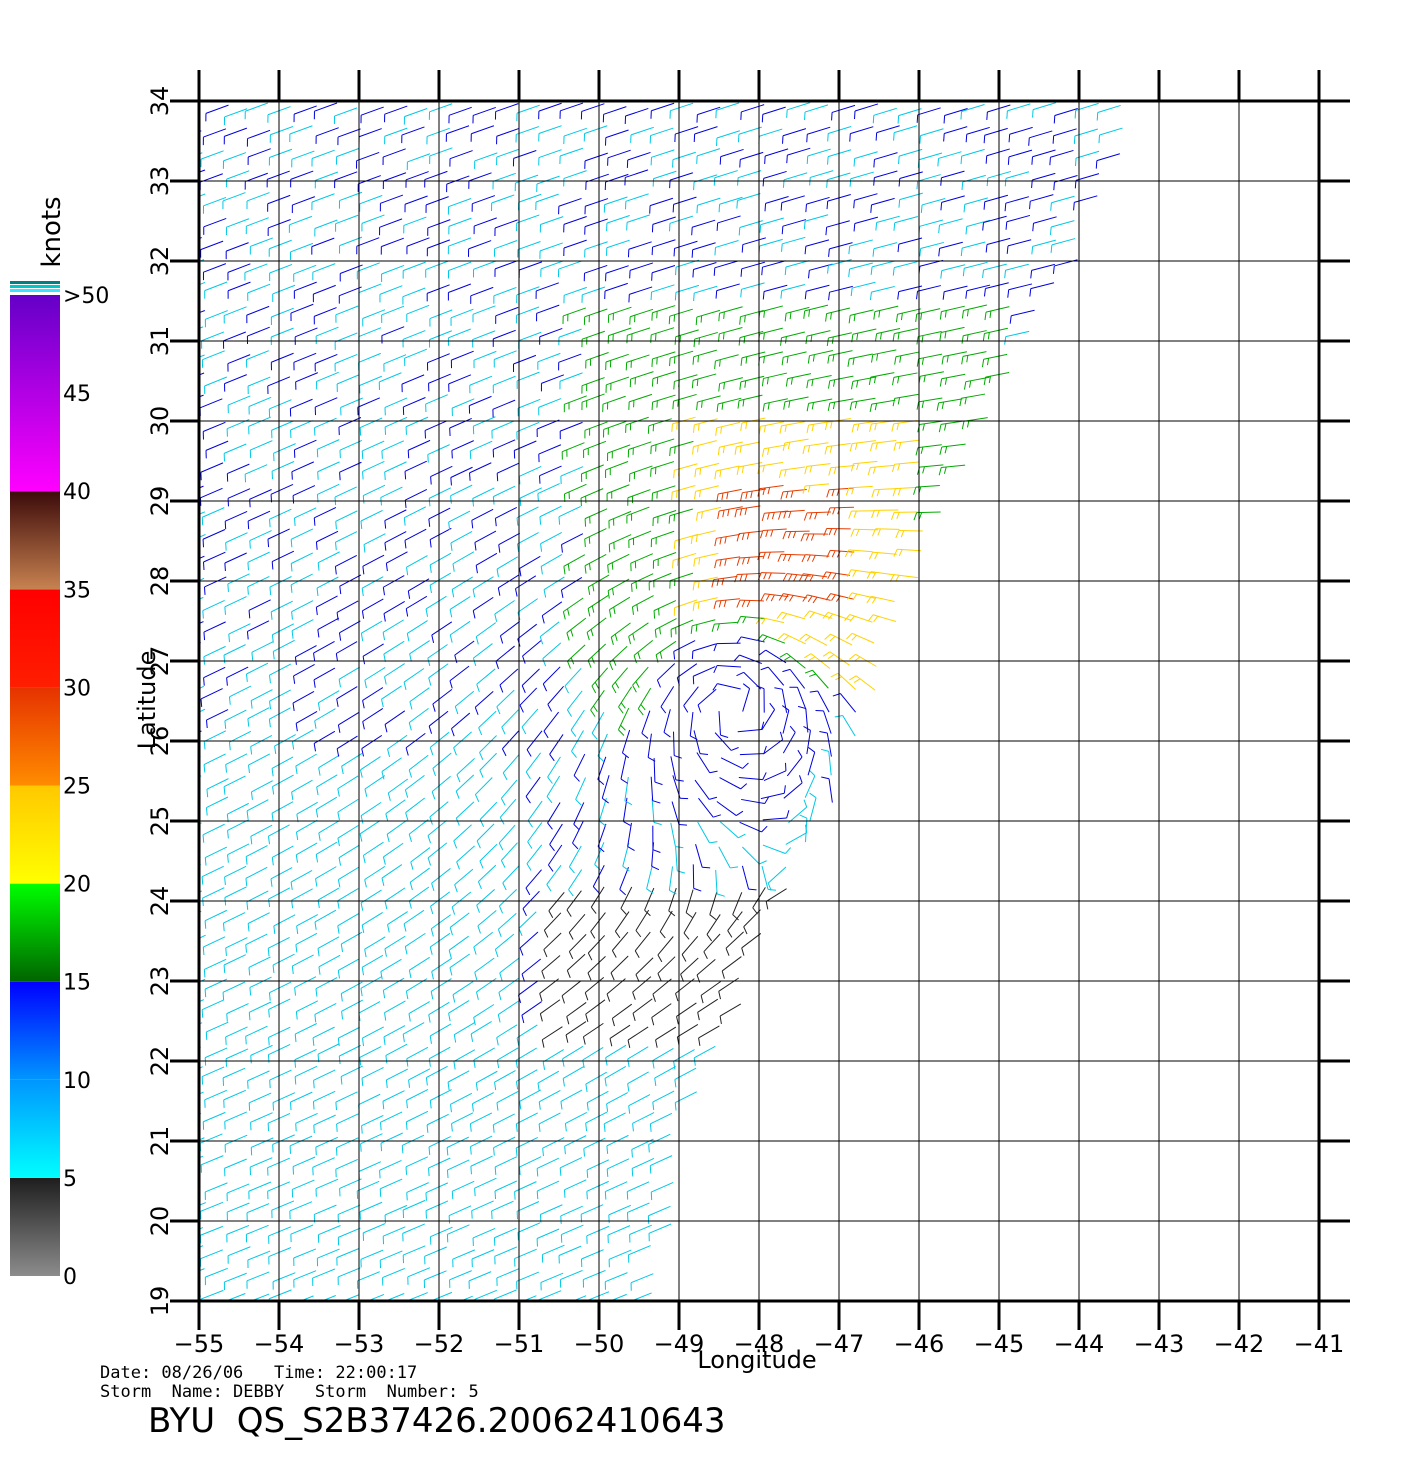  Describe the element at coordinates (160, 1061) in the screenshot. I see `lat-tick-label: 22` at that location.